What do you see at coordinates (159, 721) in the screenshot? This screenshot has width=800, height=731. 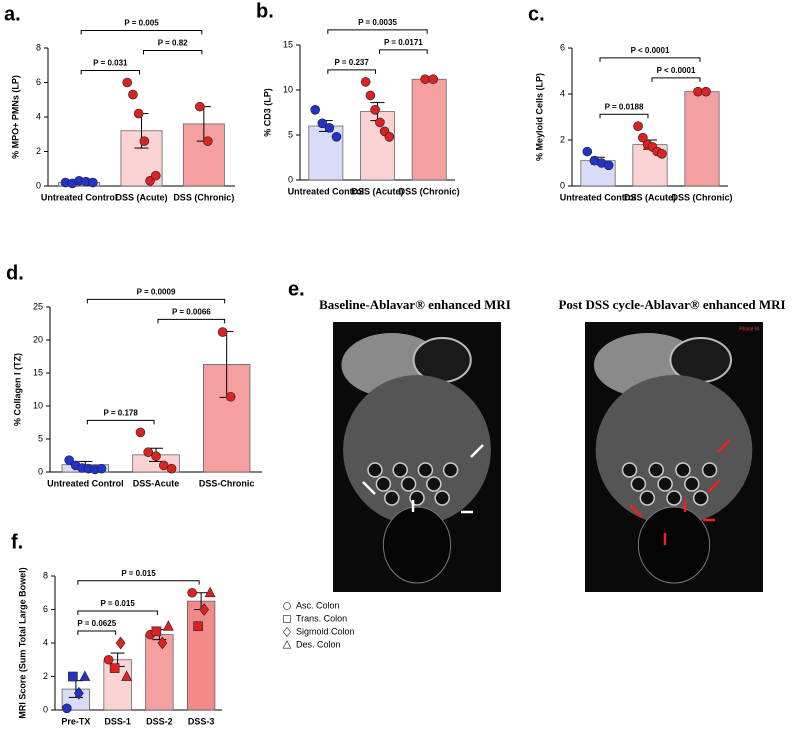 I see `x-tick-label: DSS-2` at bounding box center [159, 721].